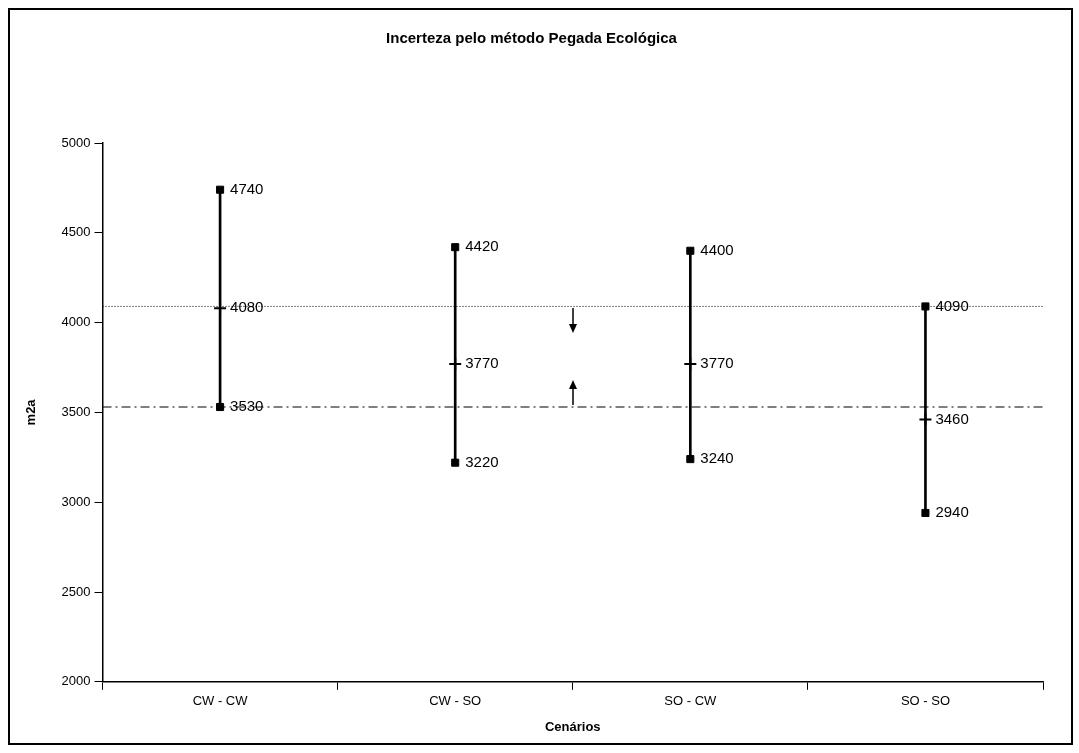  I want to click on data-label: 4420, so click(482, 246).